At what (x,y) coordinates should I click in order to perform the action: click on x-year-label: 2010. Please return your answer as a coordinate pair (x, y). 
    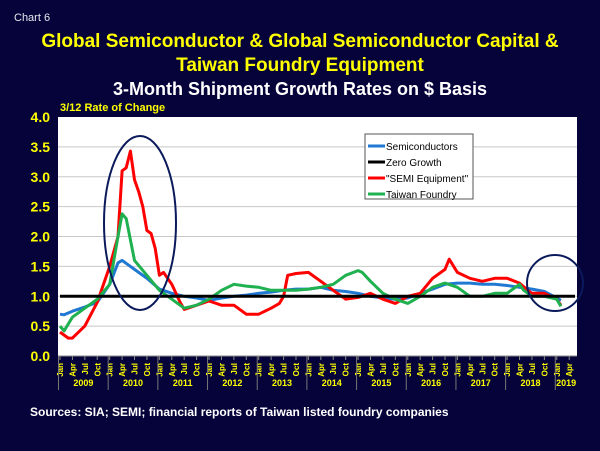
    Looking at the image, I should click on (133, 383).